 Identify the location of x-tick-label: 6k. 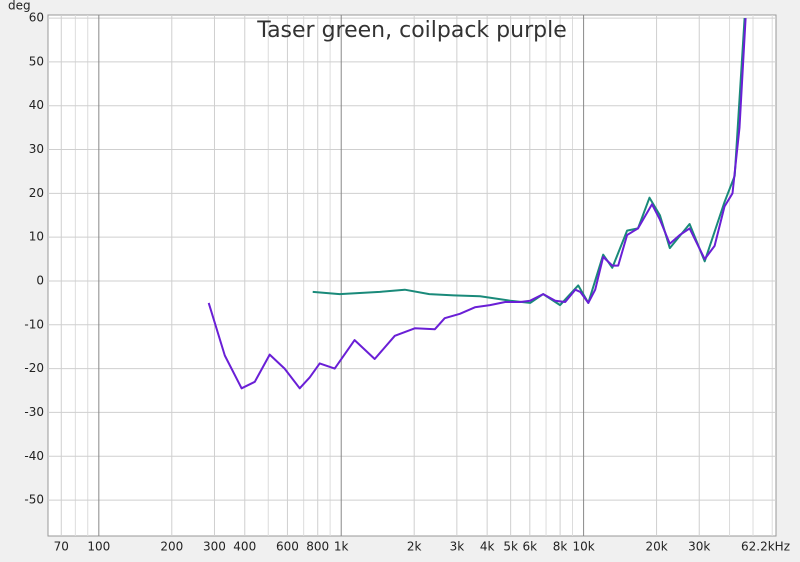
(530, 547).